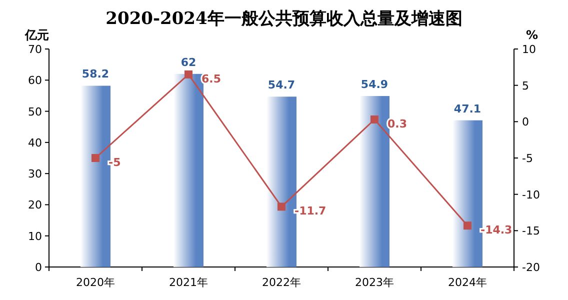 Image resolution: width=568 pixels, height=300 pixels. I want to click on y2-tick-label: 5, so click(525, 85).